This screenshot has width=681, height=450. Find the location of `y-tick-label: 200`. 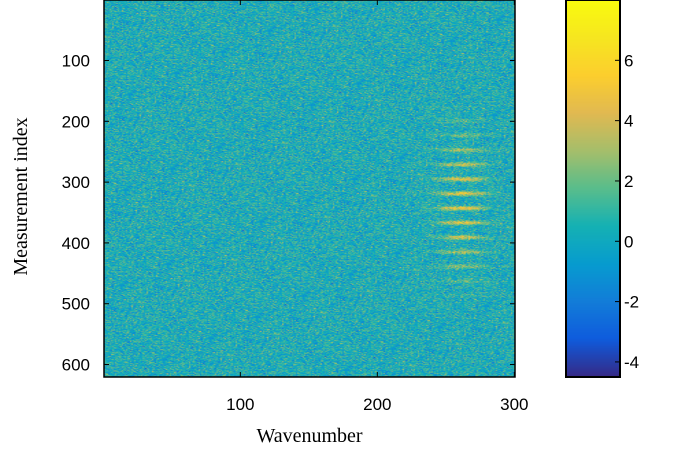

y-tick-label: 200 is located at coordinates (76, 121).